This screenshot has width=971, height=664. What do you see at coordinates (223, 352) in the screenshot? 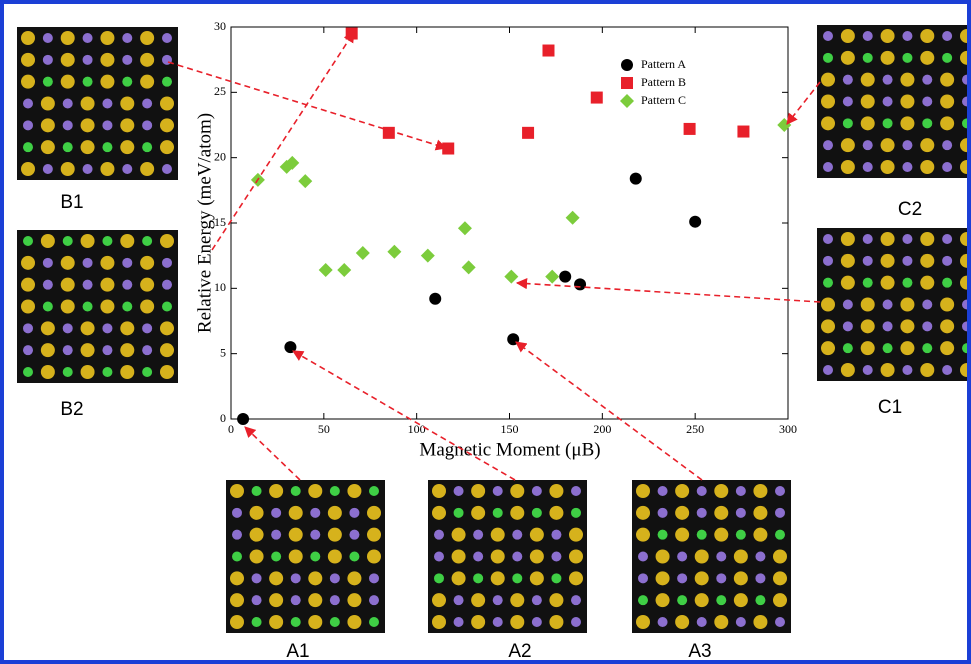
I see `y-tick-label: 5` at bounding box center [223, 352].